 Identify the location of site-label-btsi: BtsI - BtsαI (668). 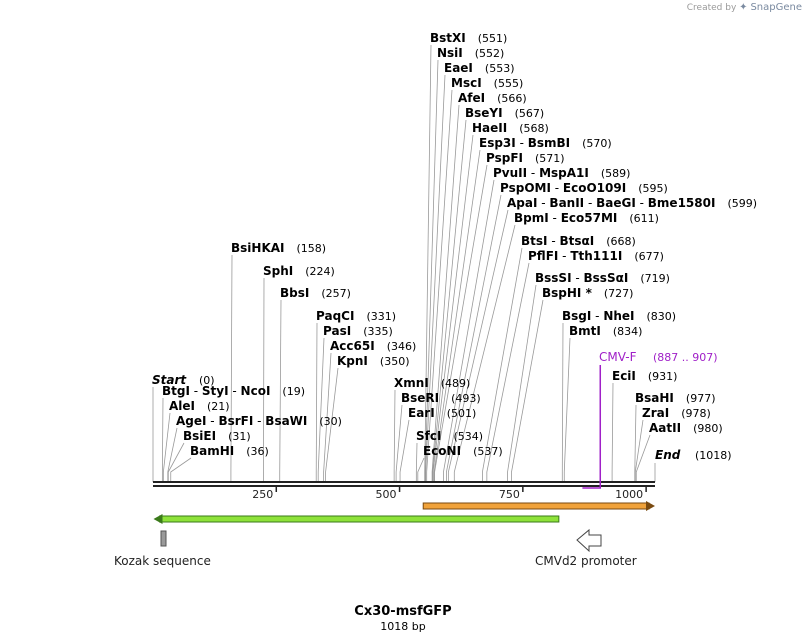
(578, 241).